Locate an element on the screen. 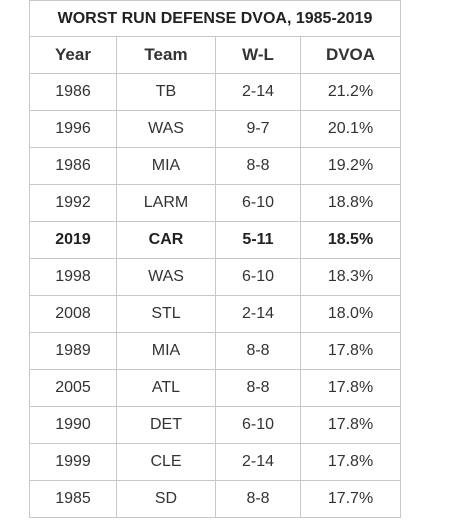 The image size is (473, 529). table-row: 2019 CAR 5-11 18.5% is located at coordinates (215, 240).